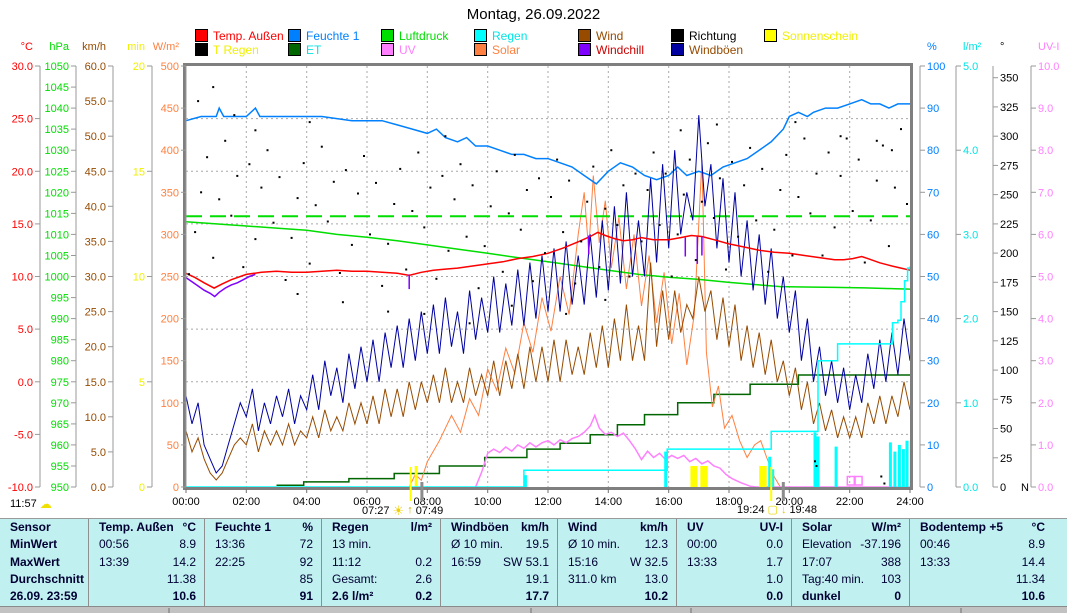 The height and width of the screenshot is (613, 1067). Describe the element at coordinates (548, 260) in the screenshot. I see `series-temp` at that location.